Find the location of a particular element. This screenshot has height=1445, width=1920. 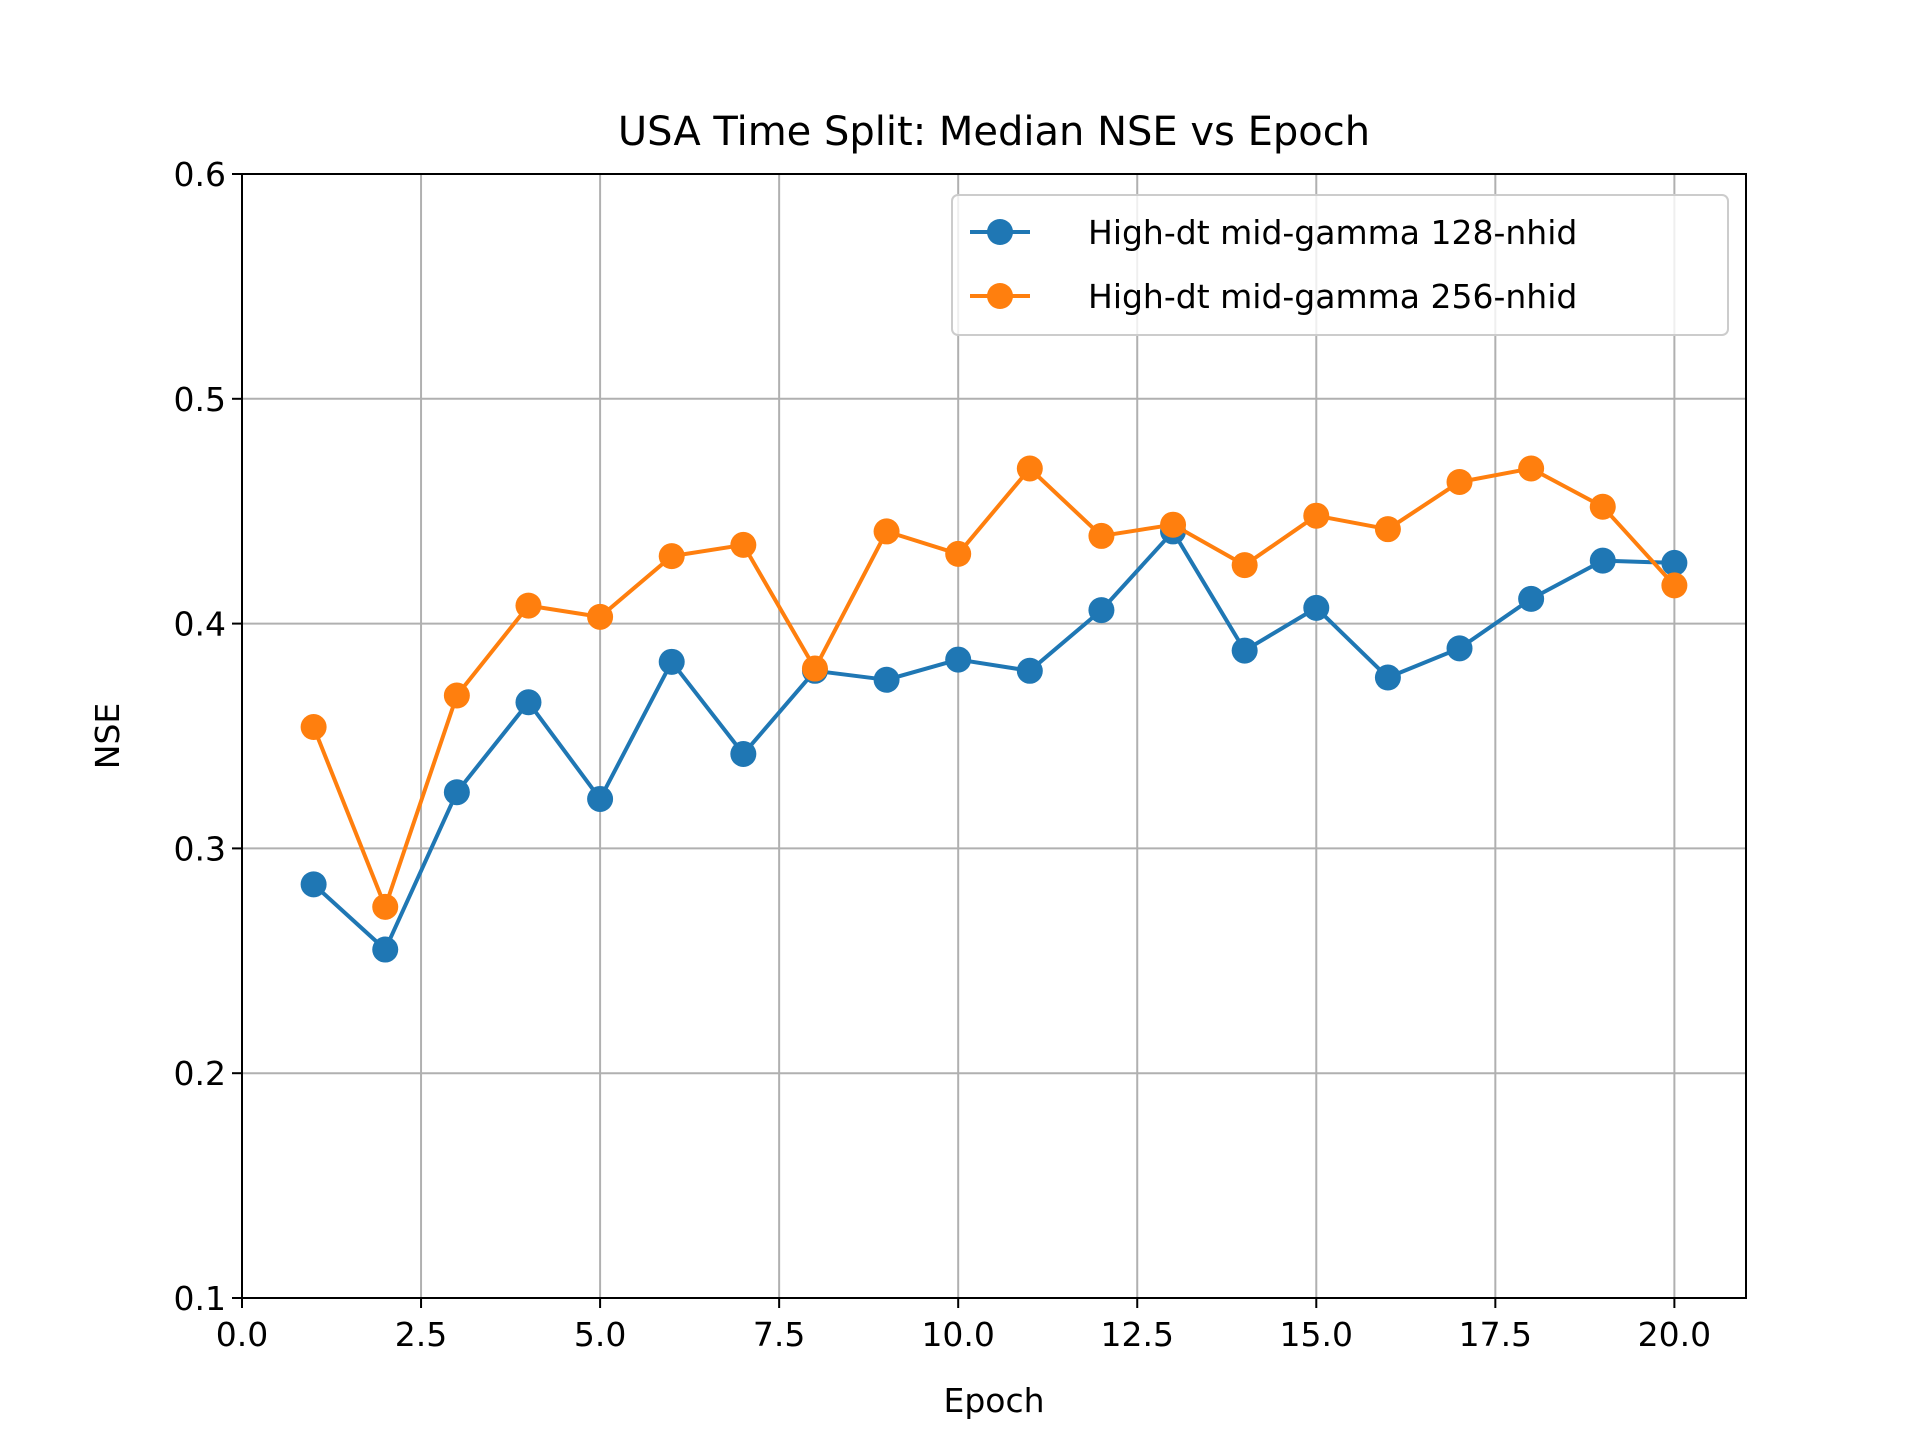

x-tick-label: 5.0 is located at coordinates (600, 1334).